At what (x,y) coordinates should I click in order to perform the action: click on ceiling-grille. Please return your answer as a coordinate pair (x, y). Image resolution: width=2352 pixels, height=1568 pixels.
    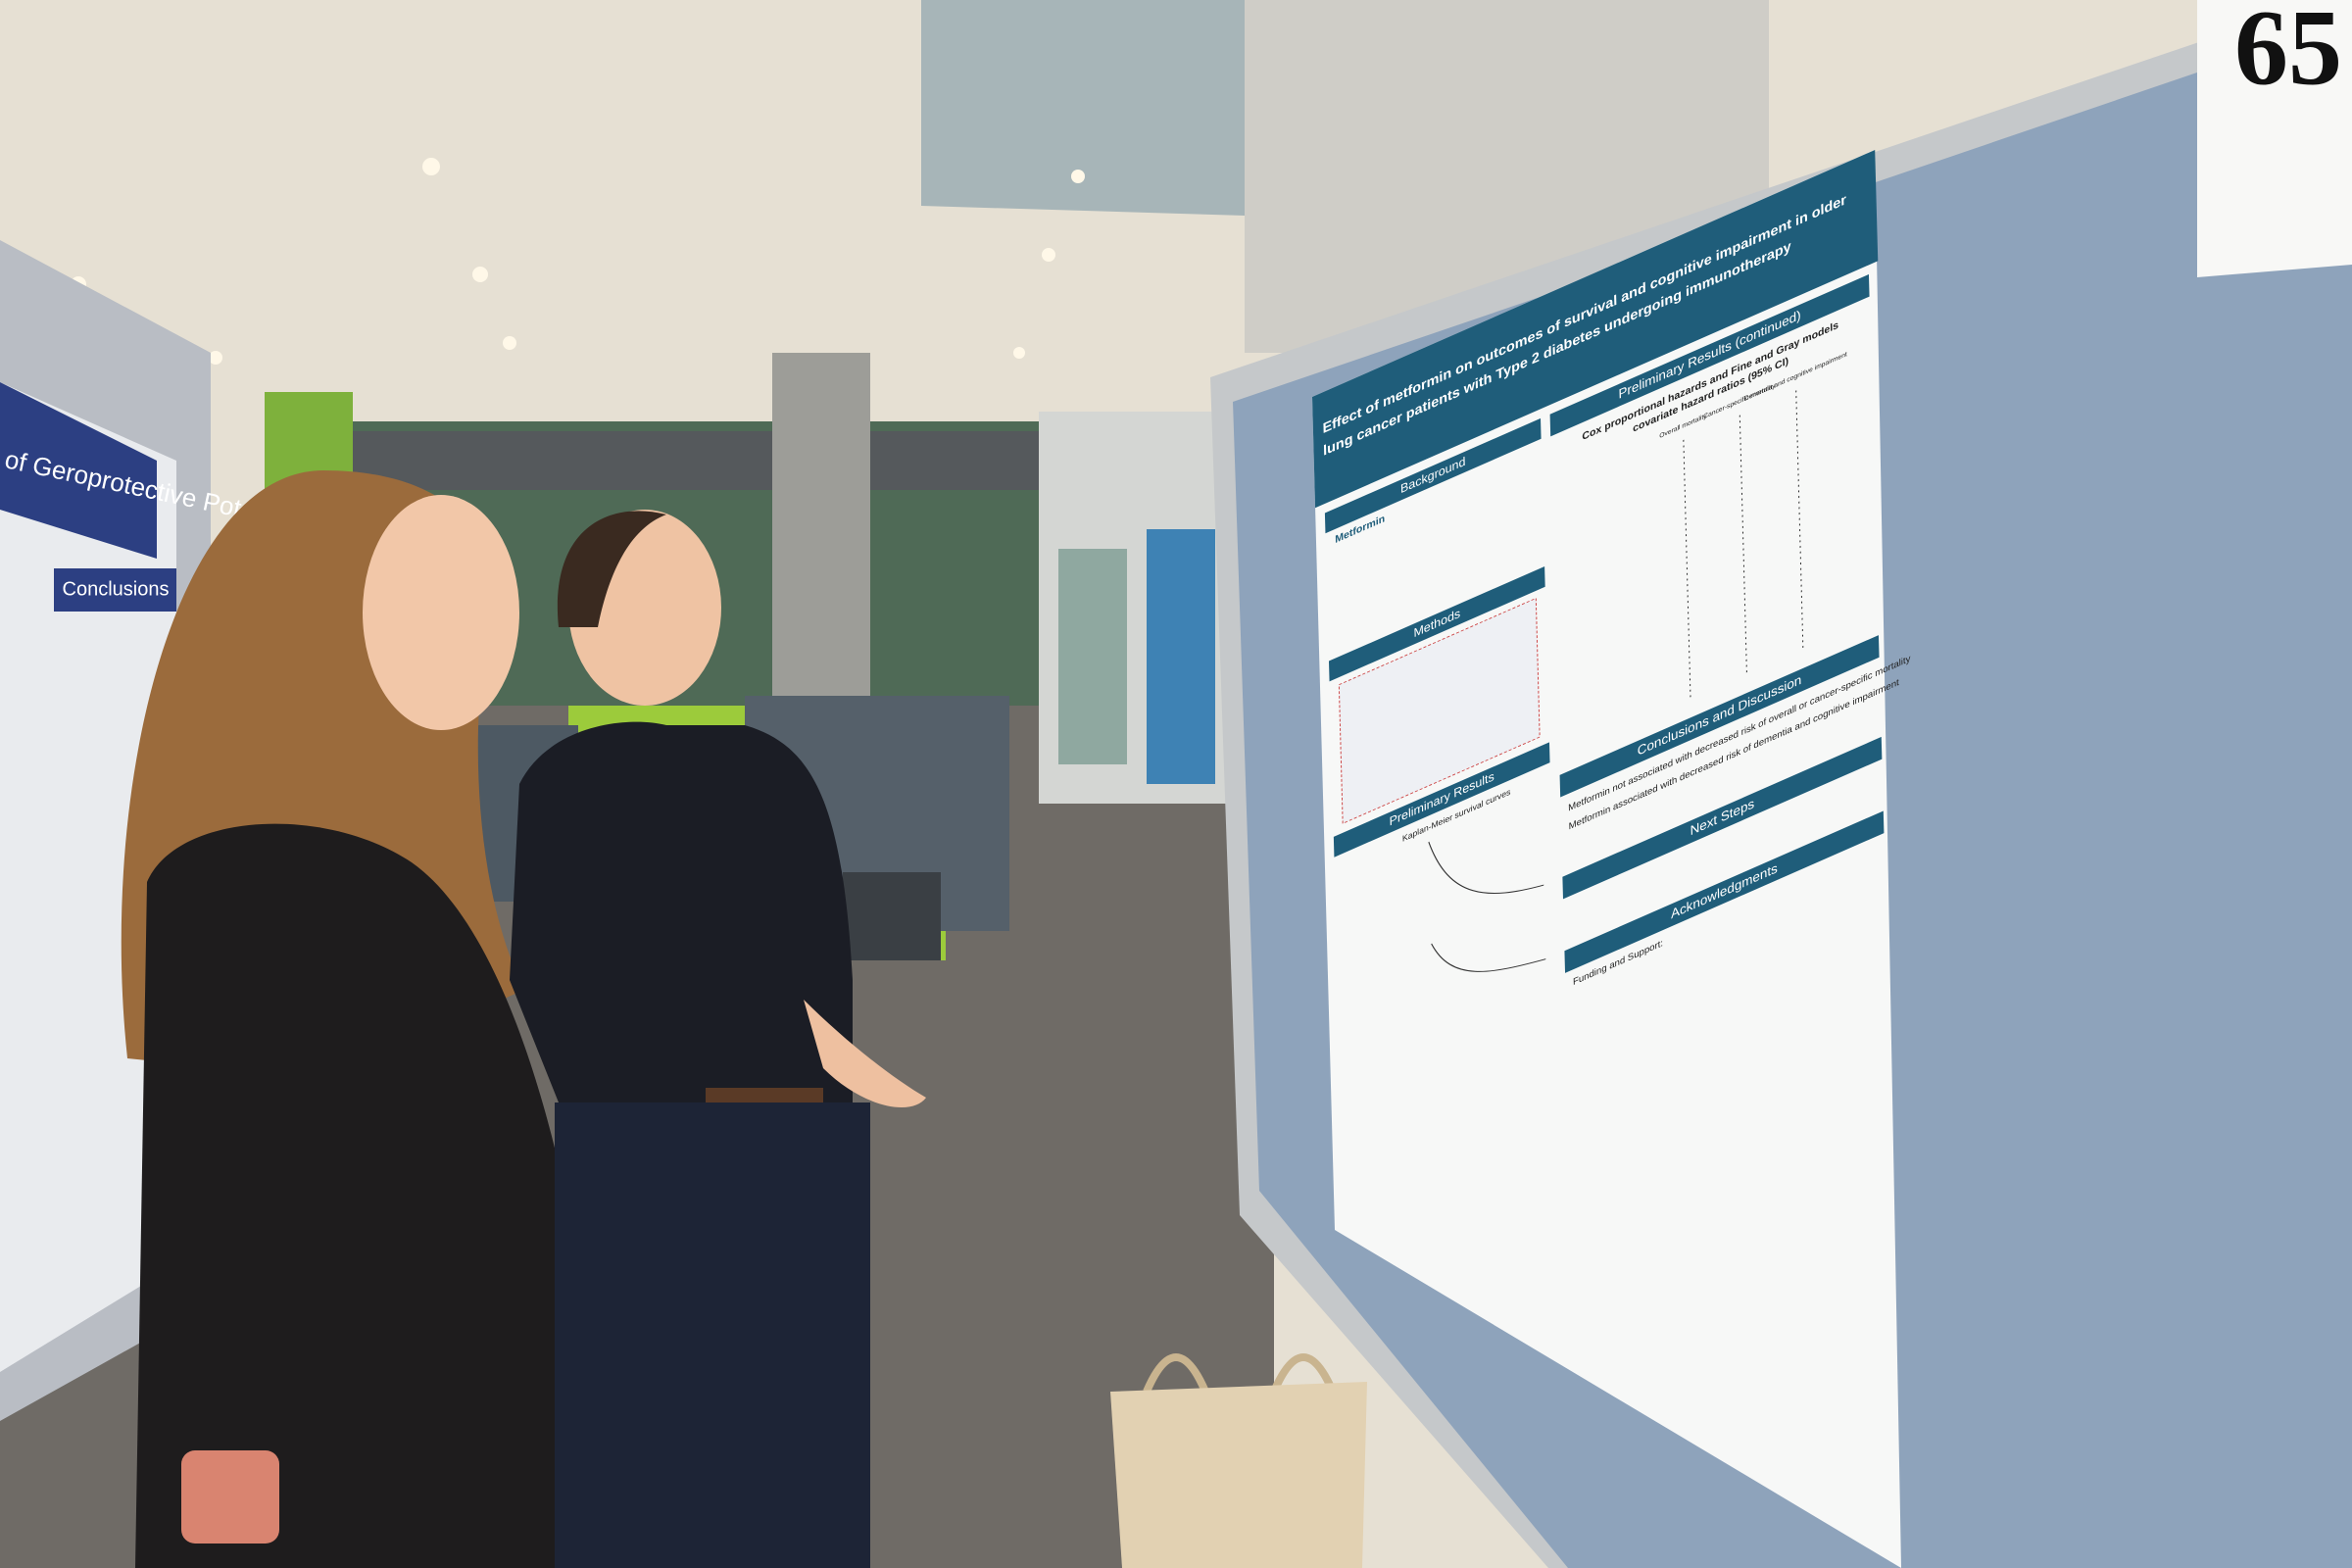
    Looking at the image, I should click on (696, 460).